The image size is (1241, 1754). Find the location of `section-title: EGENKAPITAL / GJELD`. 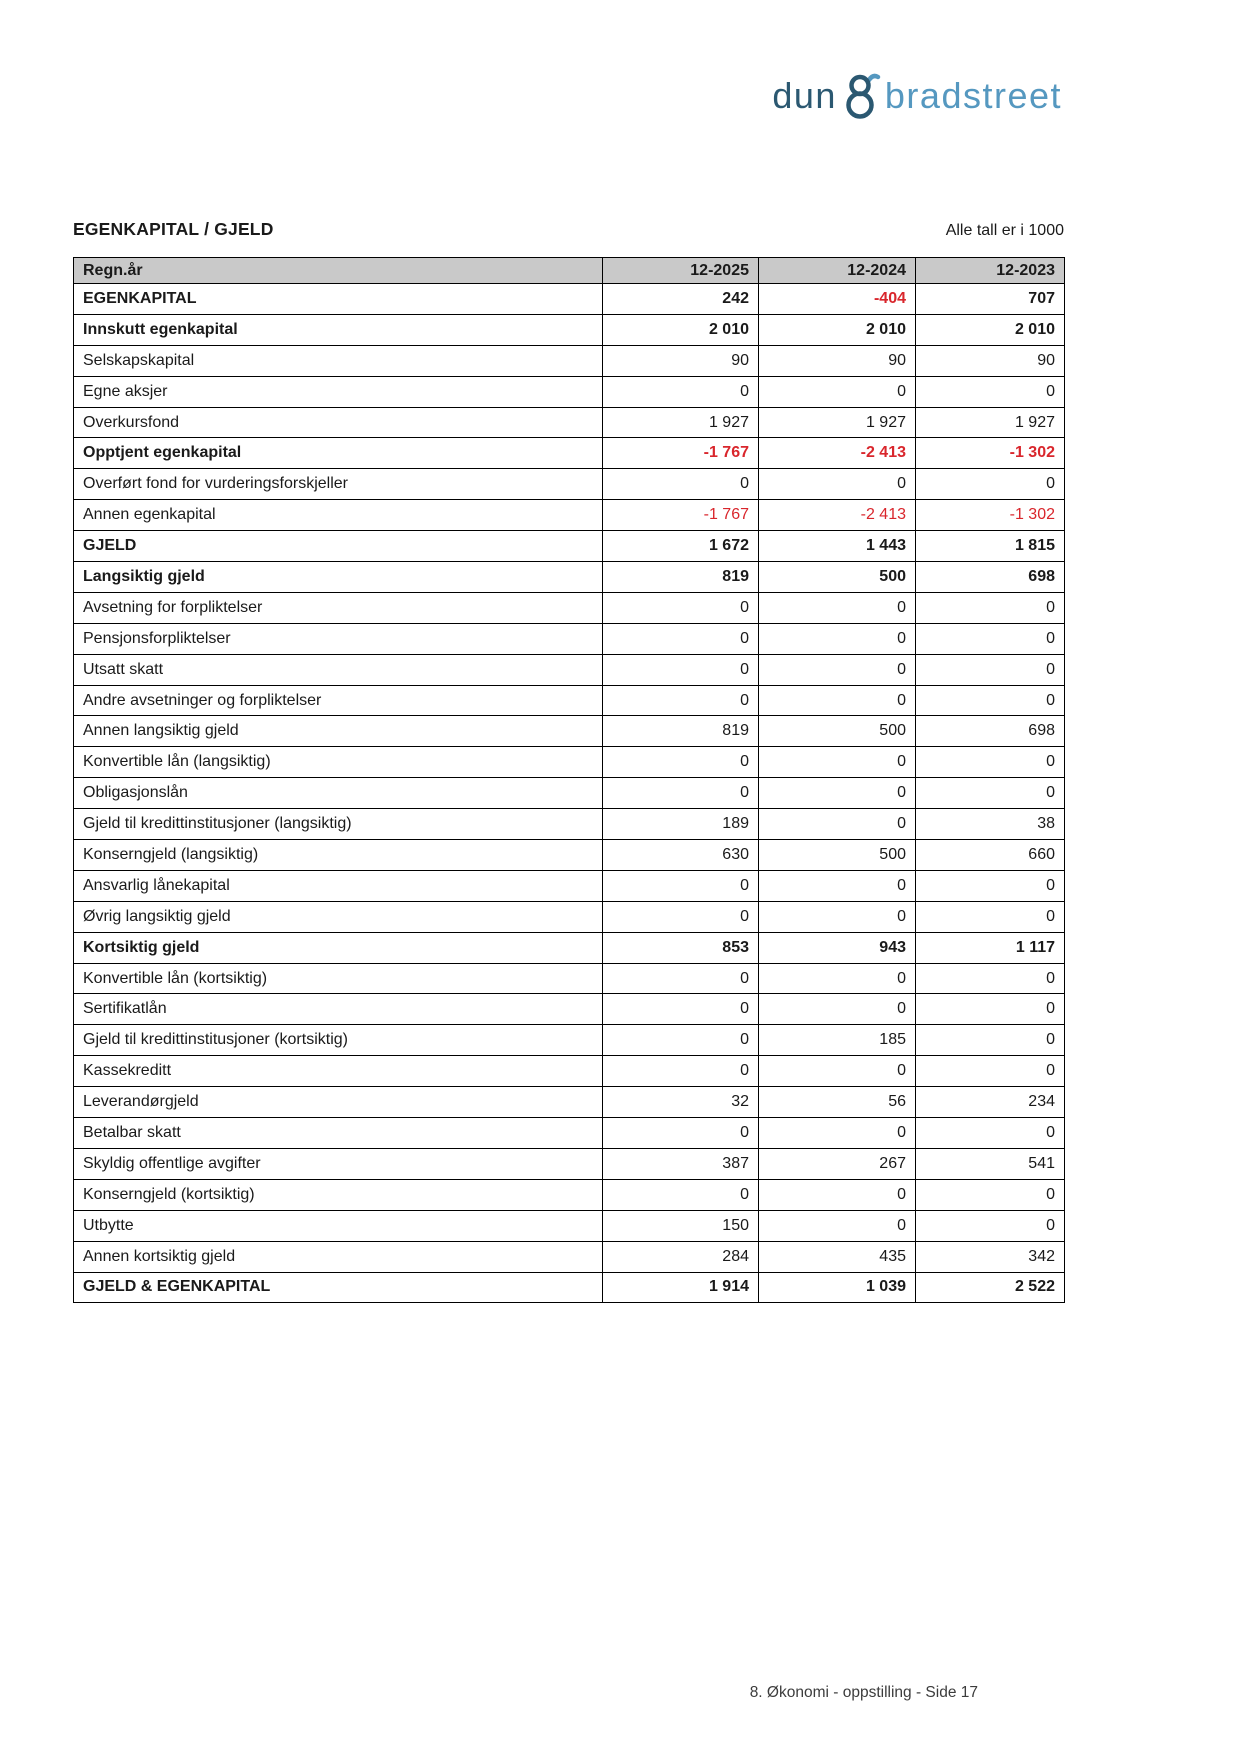

section-title: EGENKAPITAL / GJELD is located at coordinates (173, 229).